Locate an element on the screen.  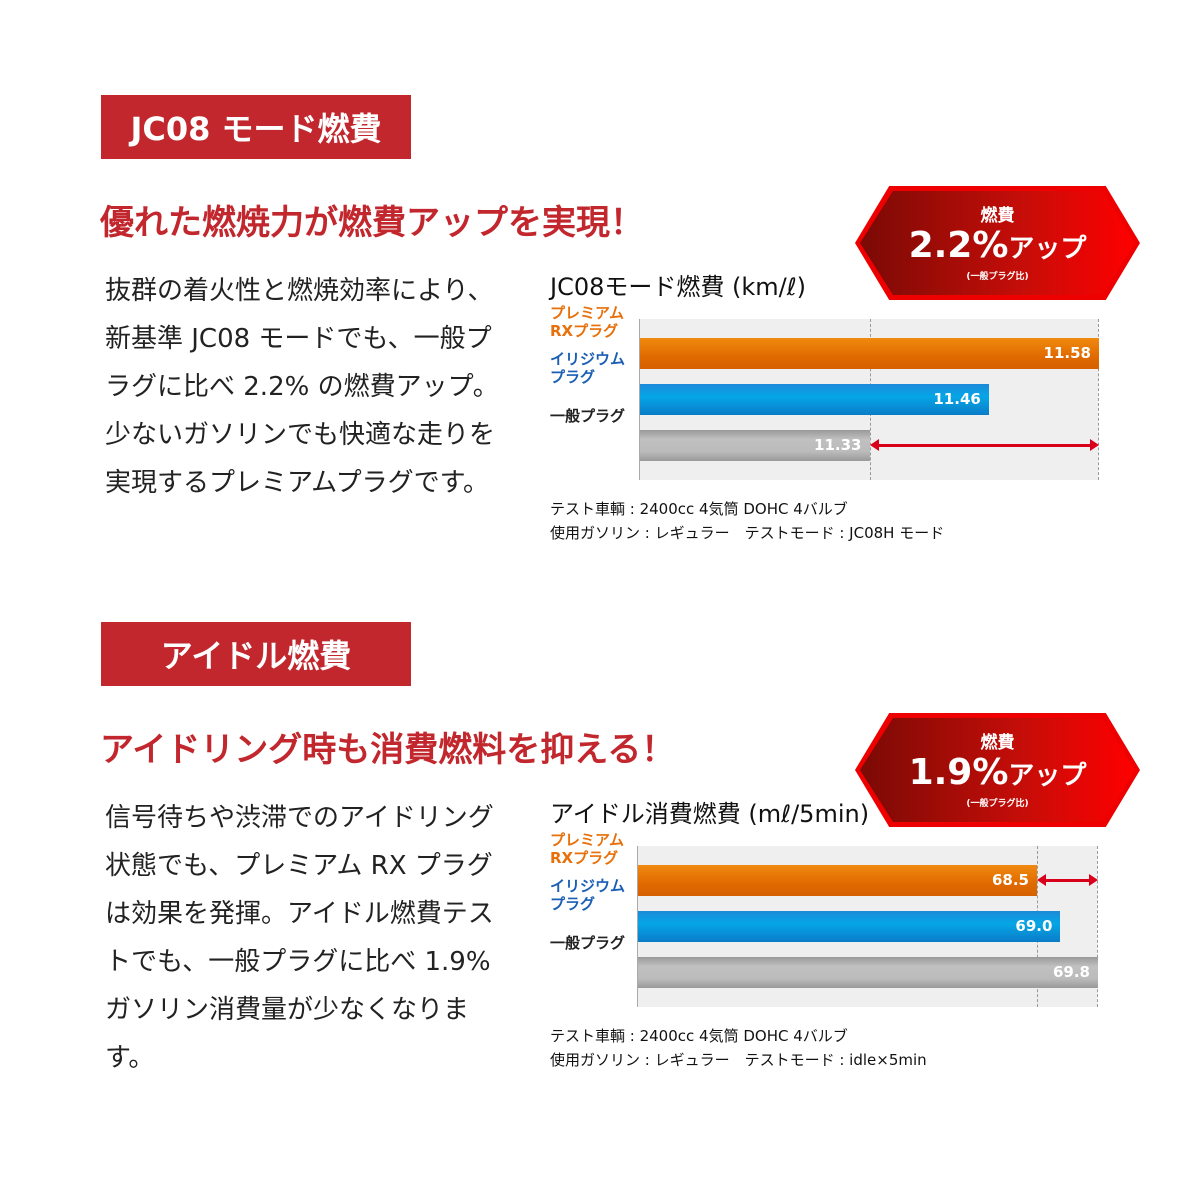
badge-value: 2.2% is located at coordinates (958, 245).